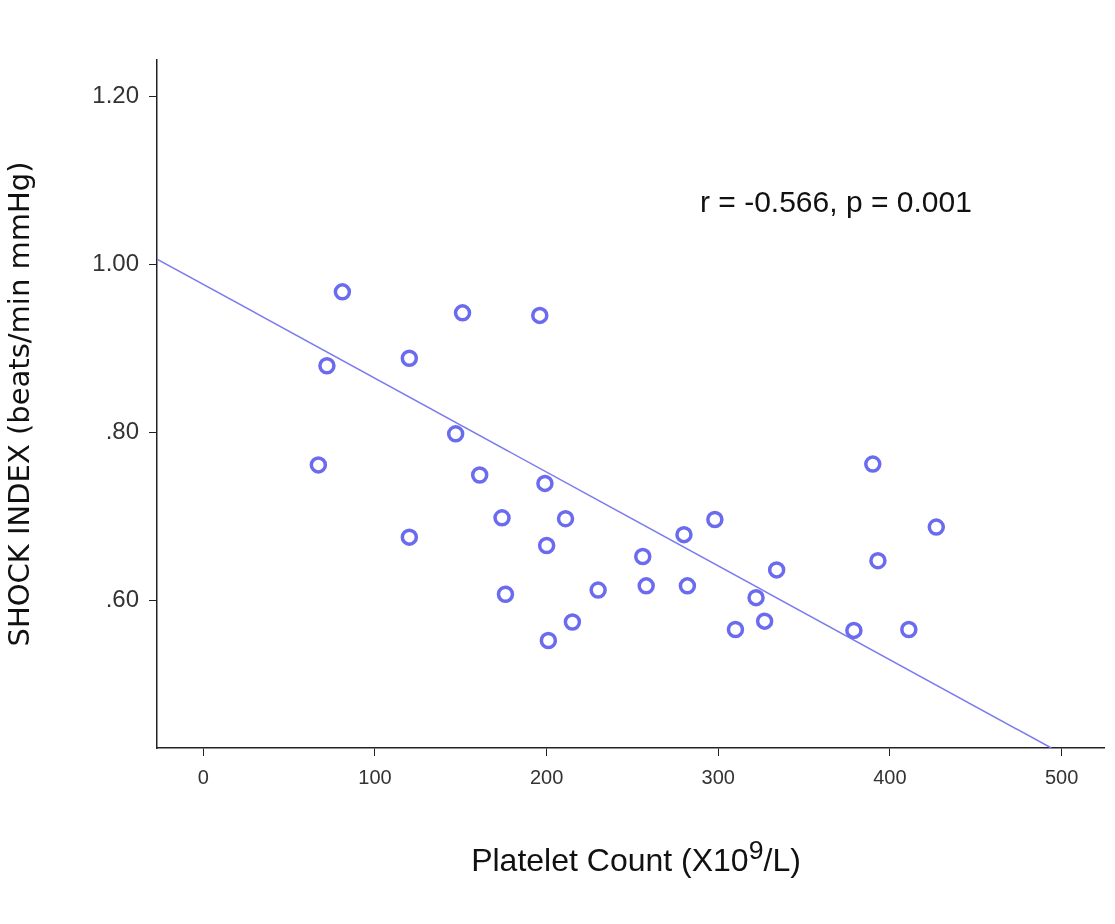 The width and height of the screenshot is (1115, 924). What do you see at coordinates (203, 776) in the screenshot?
I see `x-tick-label: 0` at bounding box center [203, 776].